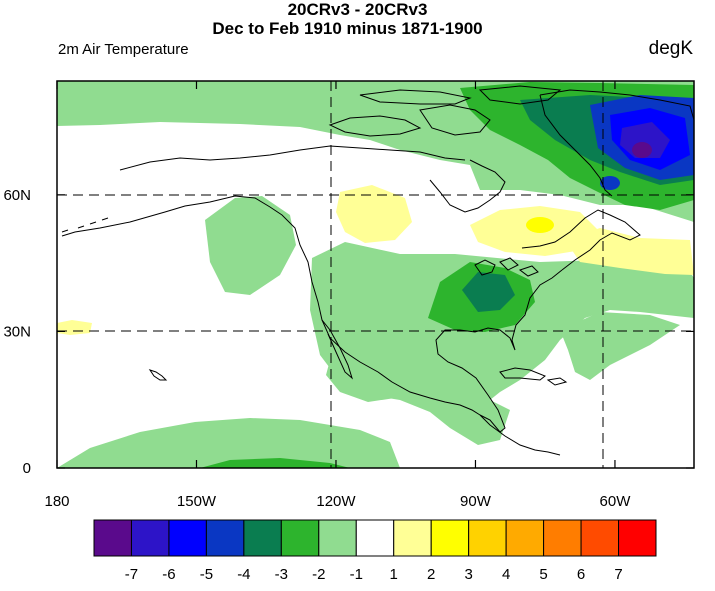 This screenshot has height=591, width=715. Describe the element at coordinates (522, 374) in the screenshot. I see `cuba-coastline` at that location.